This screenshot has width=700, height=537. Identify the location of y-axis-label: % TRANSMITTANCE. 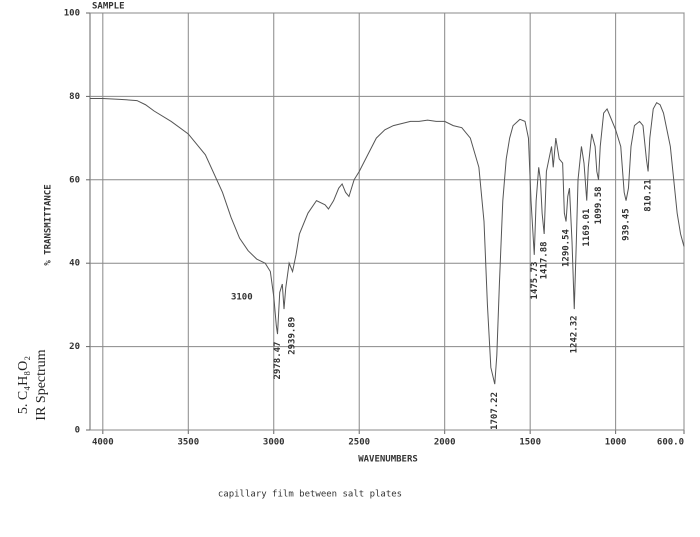
(49, 224).